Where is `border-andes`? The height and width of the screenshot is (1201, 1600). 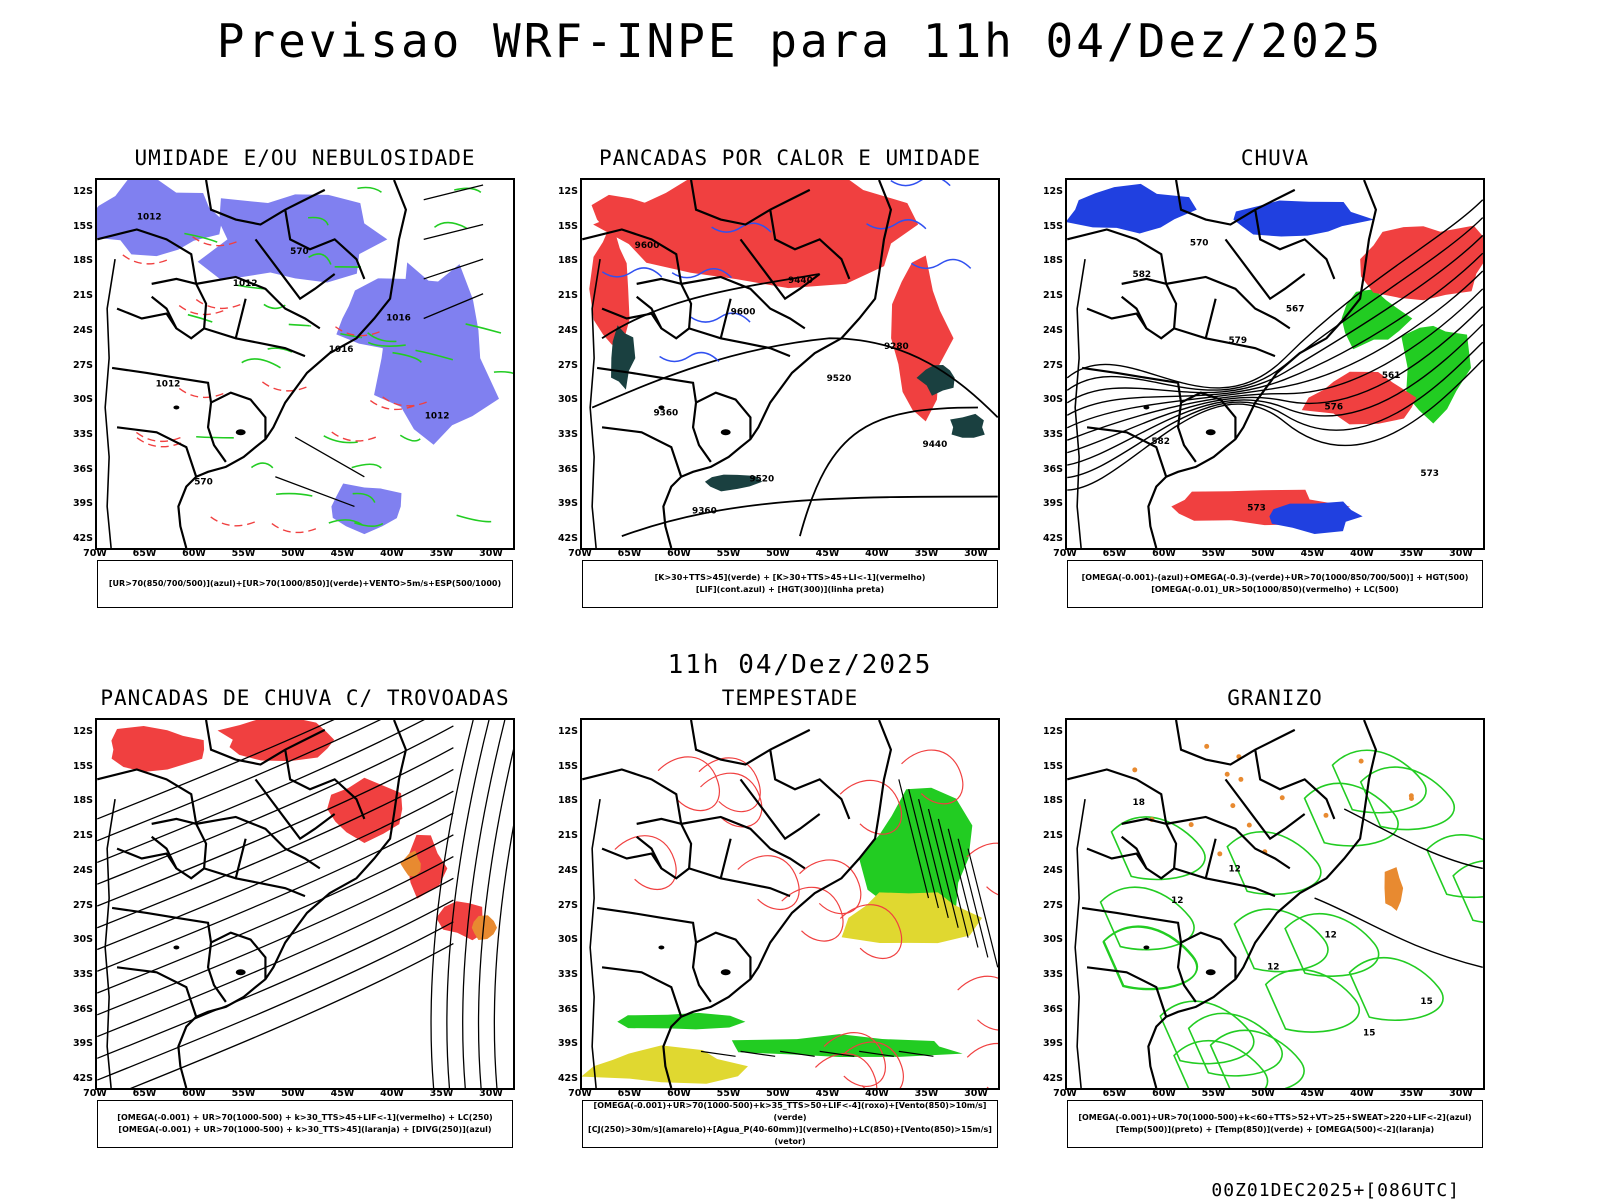
border-andes is located at coordinates (110, 403).